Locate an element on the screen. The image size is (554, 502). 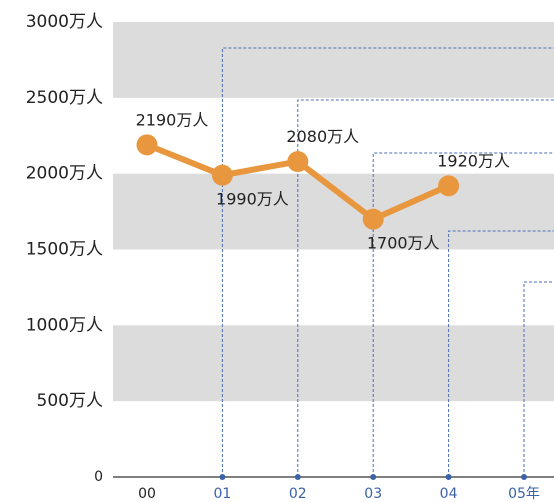
data-label: 1700万人 is located at coordinates (403, 243).